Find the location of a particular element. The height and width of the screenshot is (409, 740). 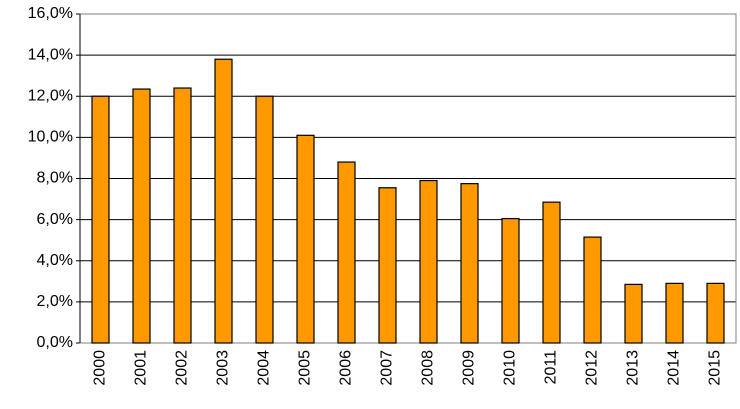

x-tick-label: 2015 is located at coordinates (715, 368).